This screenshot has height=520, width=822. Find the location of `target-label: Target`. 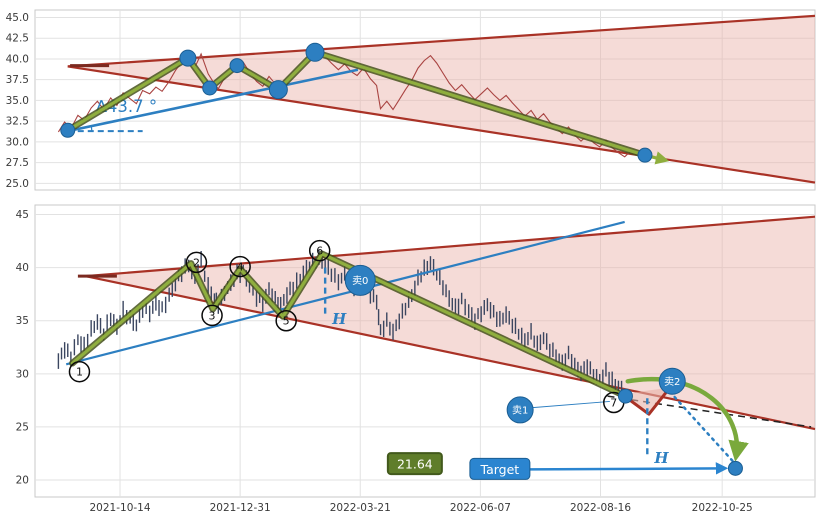

target-label: Target is located at coordinates (500, 469).